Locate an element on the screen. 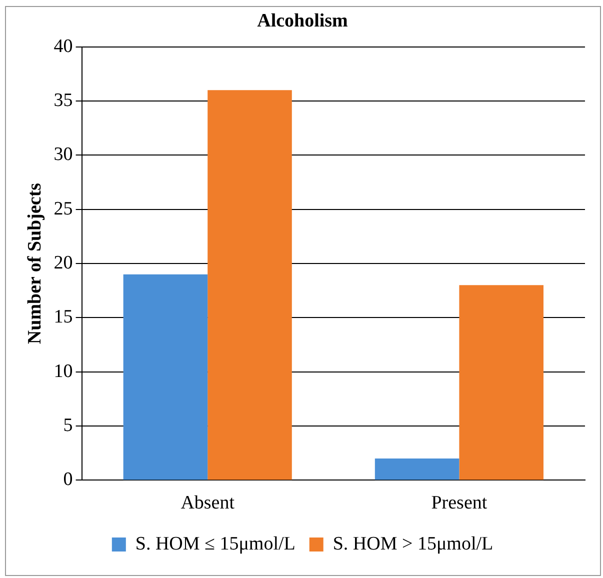 This screenshot has height=578, width=603. y-tick-label: 0 is located at coordinates (68, 479).